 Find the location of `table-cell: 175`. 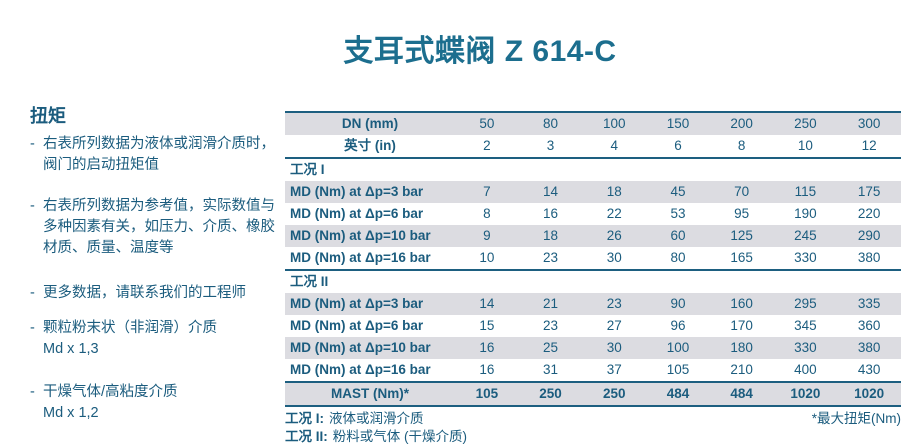

table-cell: 175 is located at coordinates (869, 192).